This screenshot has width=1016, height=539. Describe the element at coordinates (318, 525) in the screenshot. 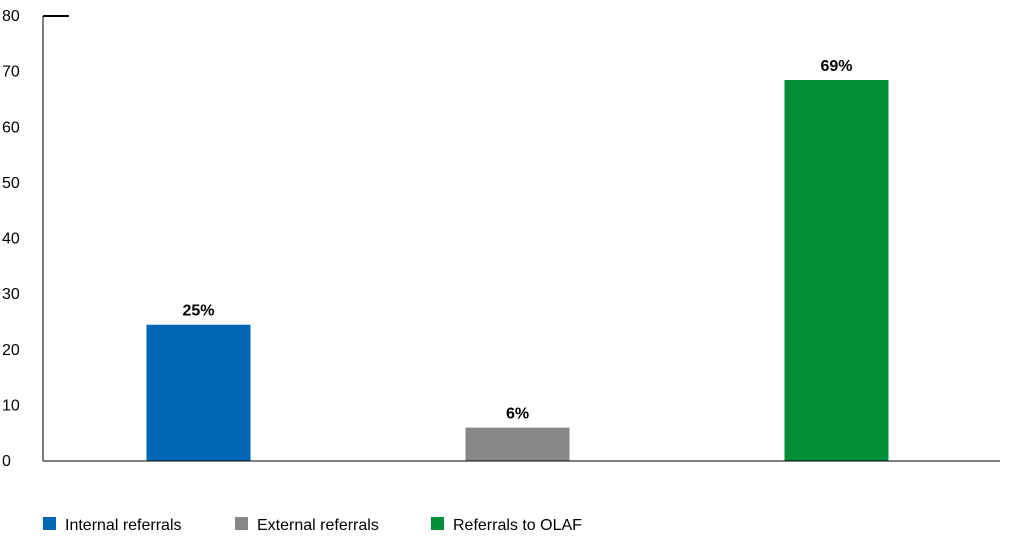

I see `legend-label: External referrals` at that location.